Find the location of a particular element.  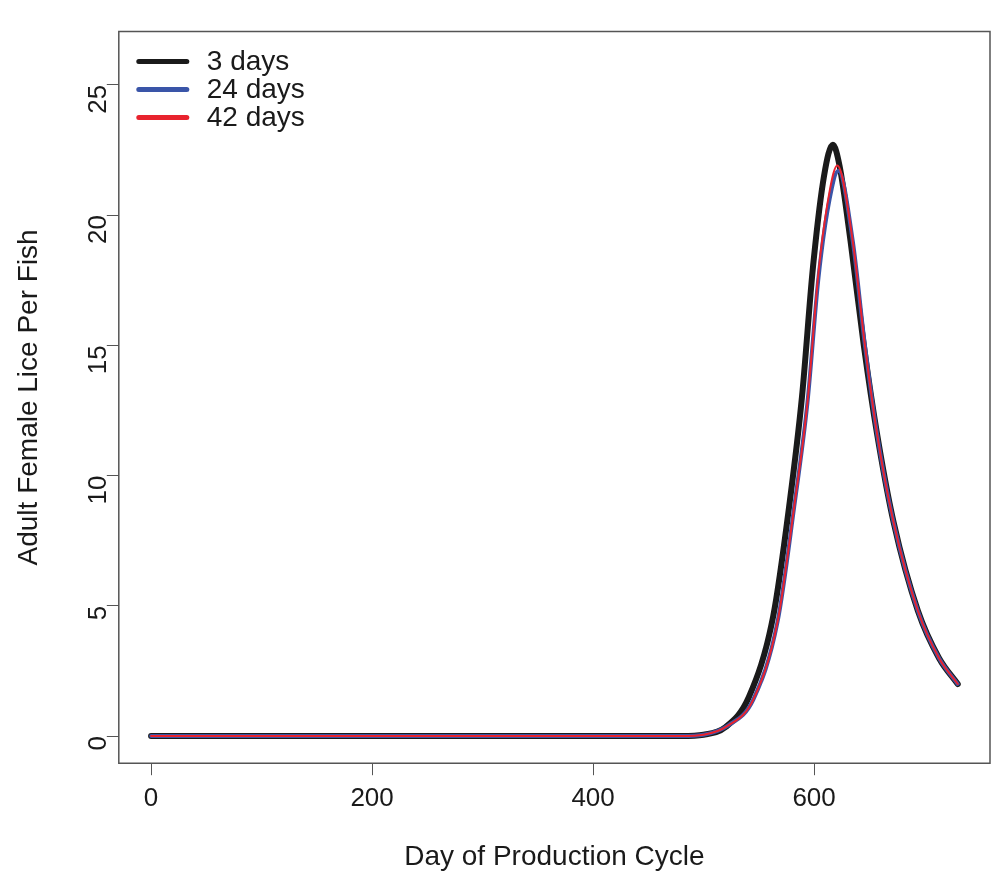

legend-label: 3 days is located at coordinates (248, 61).